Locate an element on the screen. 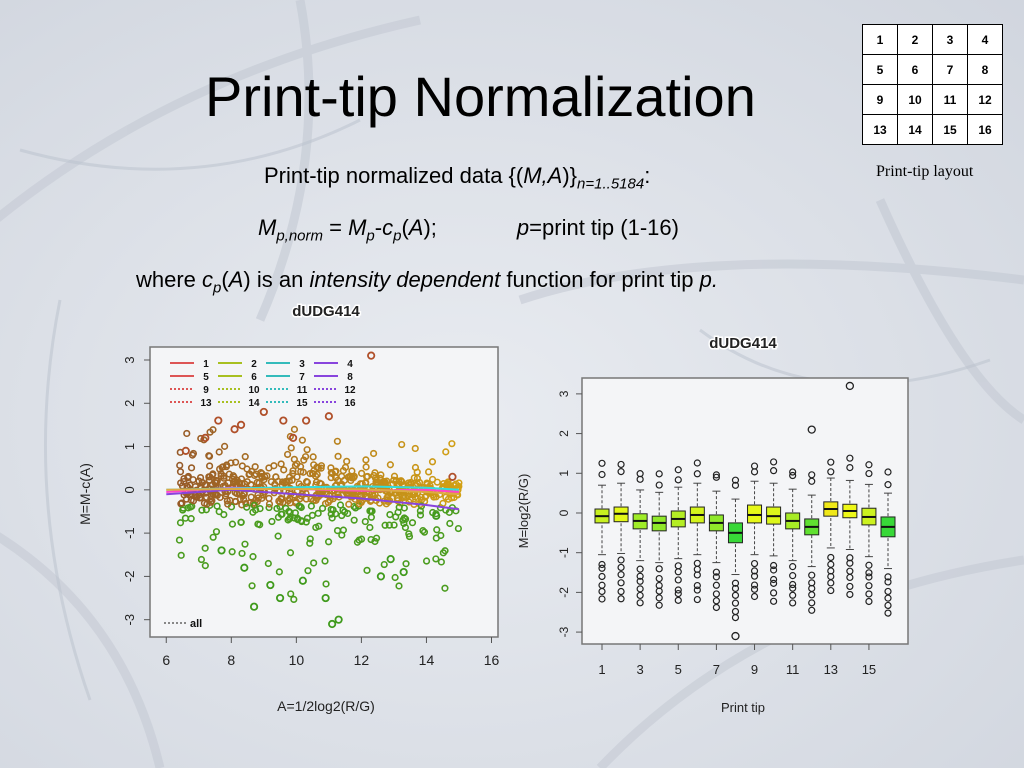  tip-cell: 3 is located at coordinates (950, 39).